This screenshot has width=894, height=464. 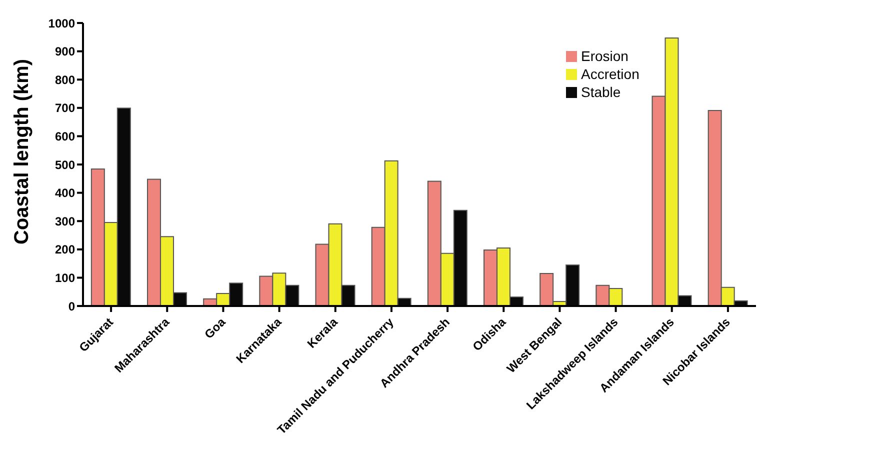 What do you see at coordinates (65, 51) in the screenshot?
I see `y-tick-label: 900` at bounding box center [65, 51].